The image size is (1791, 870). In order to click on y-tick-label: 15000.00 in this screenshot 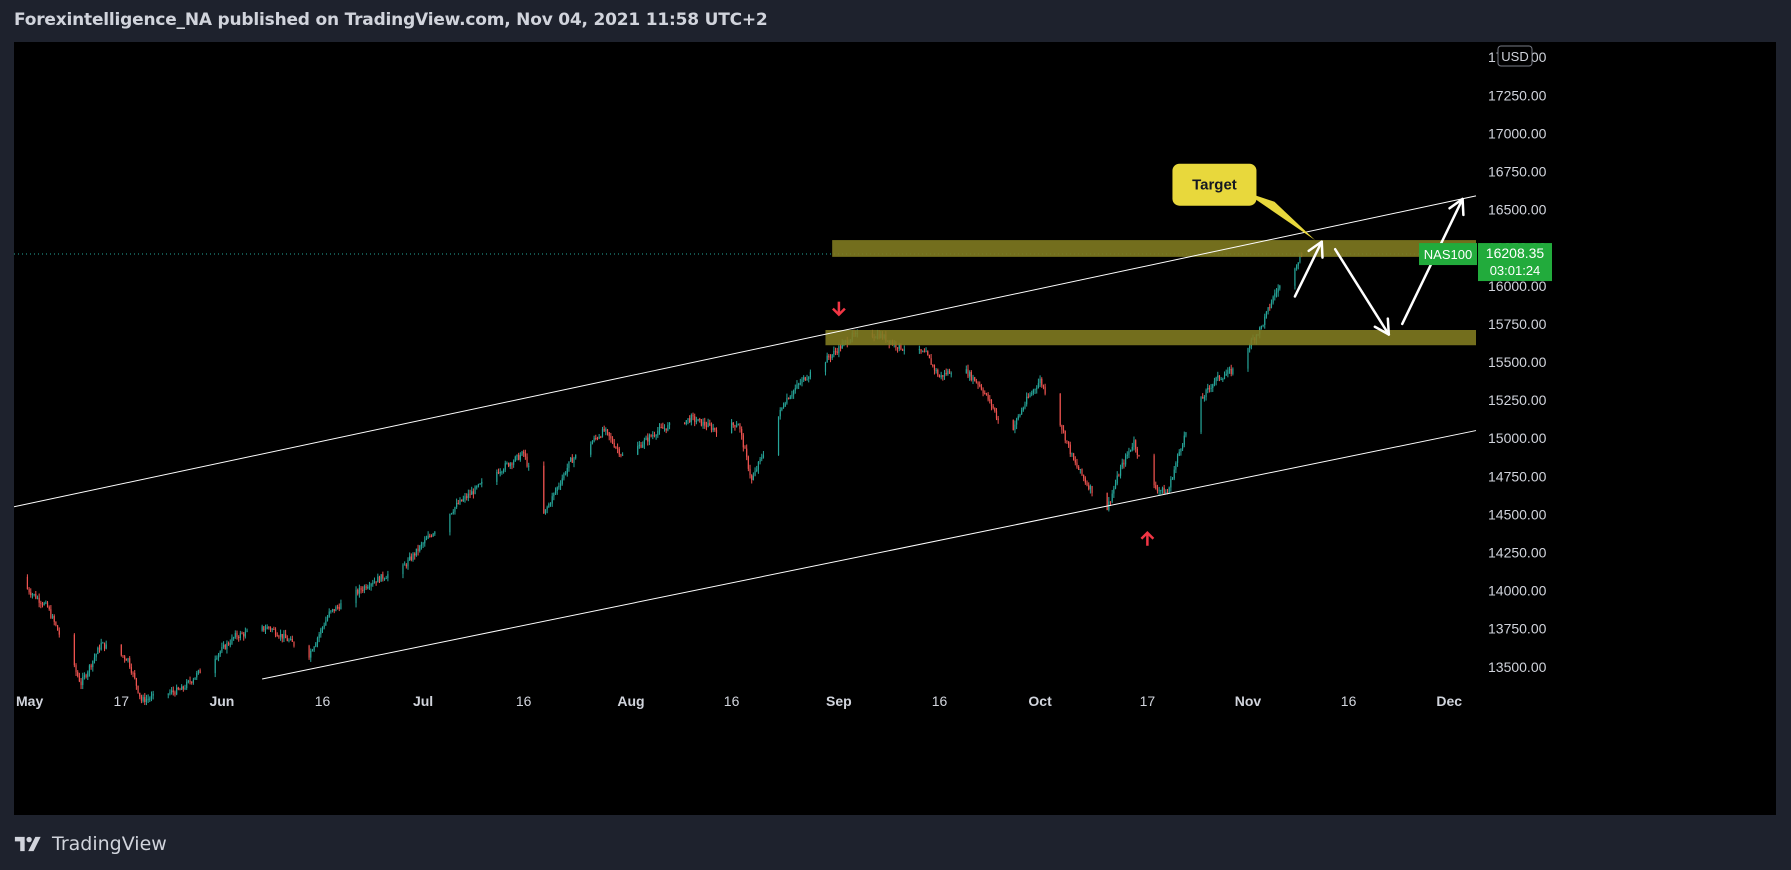, I will do `click(1517, 438)`.